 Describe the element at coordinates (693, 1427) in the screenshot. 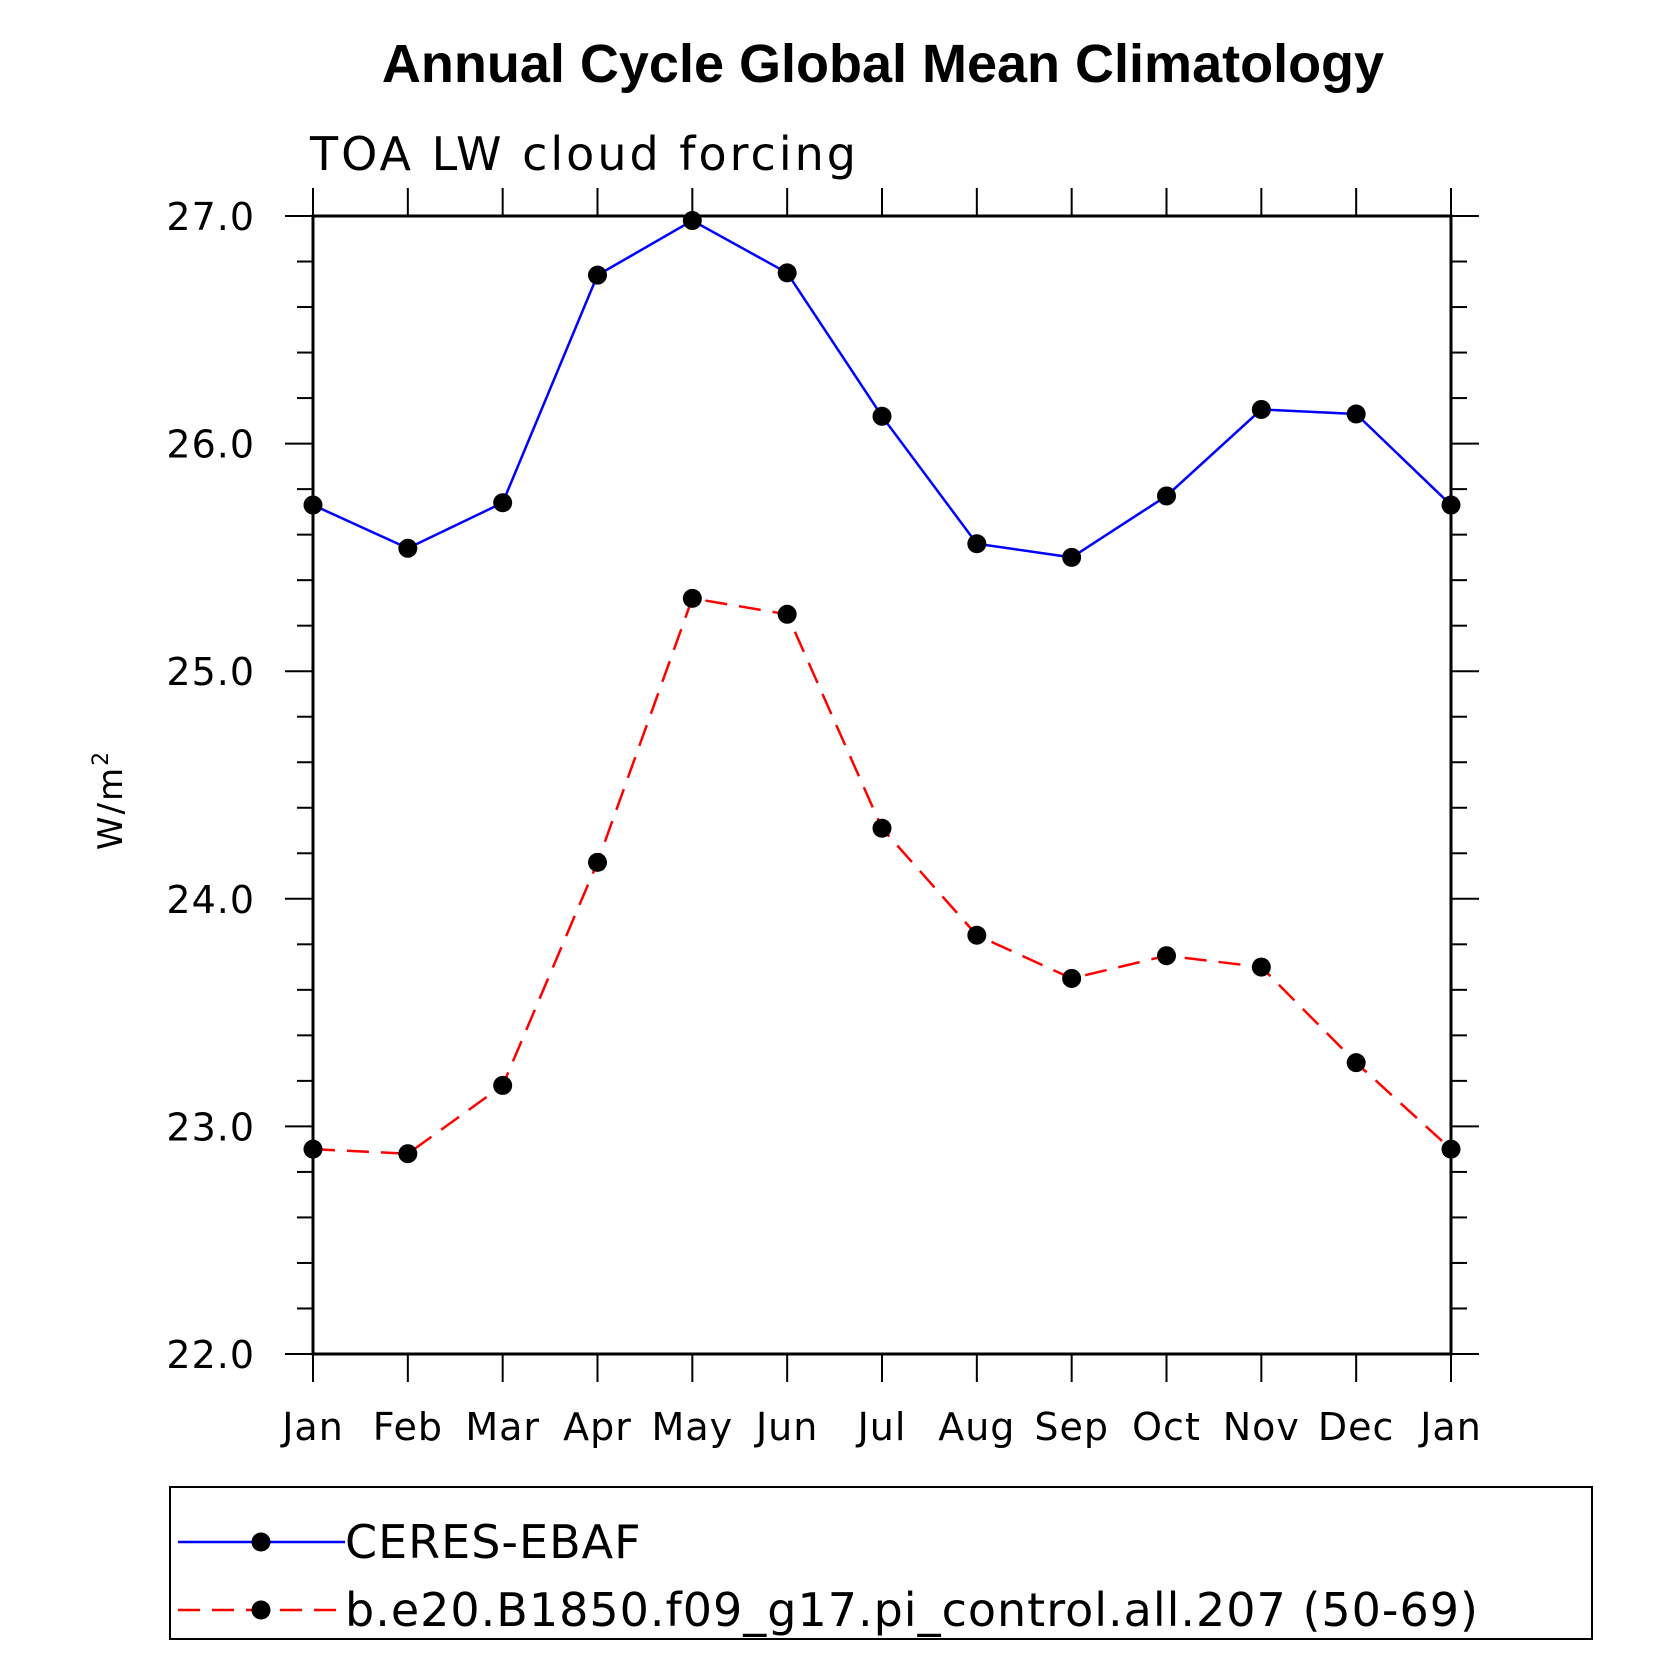

I see `x-tick-label: May` at that location.